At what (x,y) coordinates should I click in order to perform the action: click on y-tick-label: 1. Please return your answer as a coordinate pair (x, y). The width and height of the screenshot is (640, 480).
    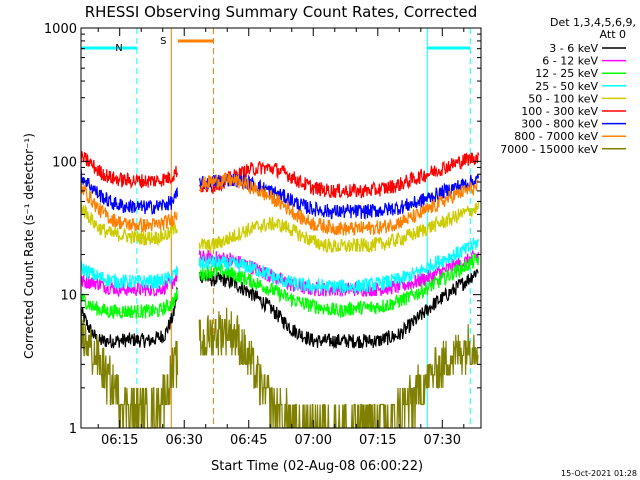
    Looking at the image, I should click on (73, 429).